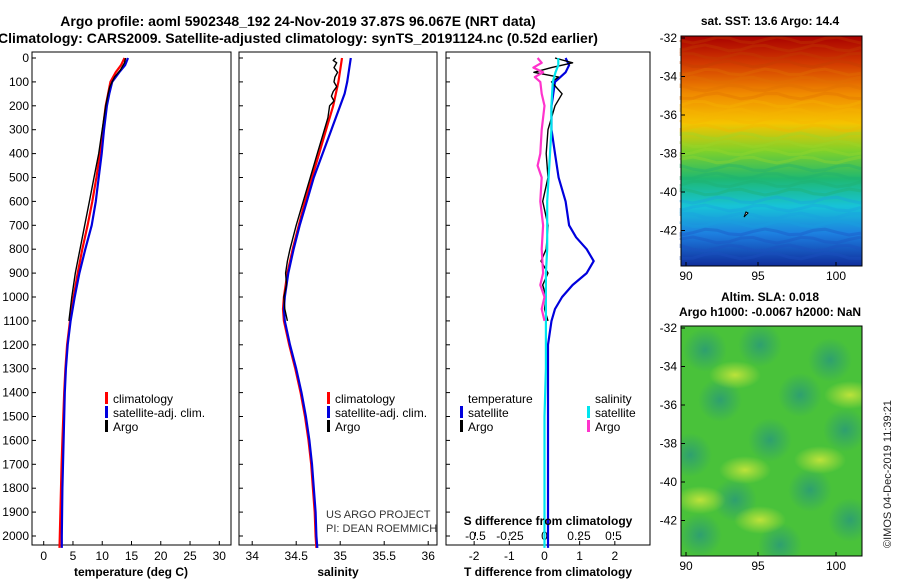  I want to click on argo-location-marker, so click(746, 214).